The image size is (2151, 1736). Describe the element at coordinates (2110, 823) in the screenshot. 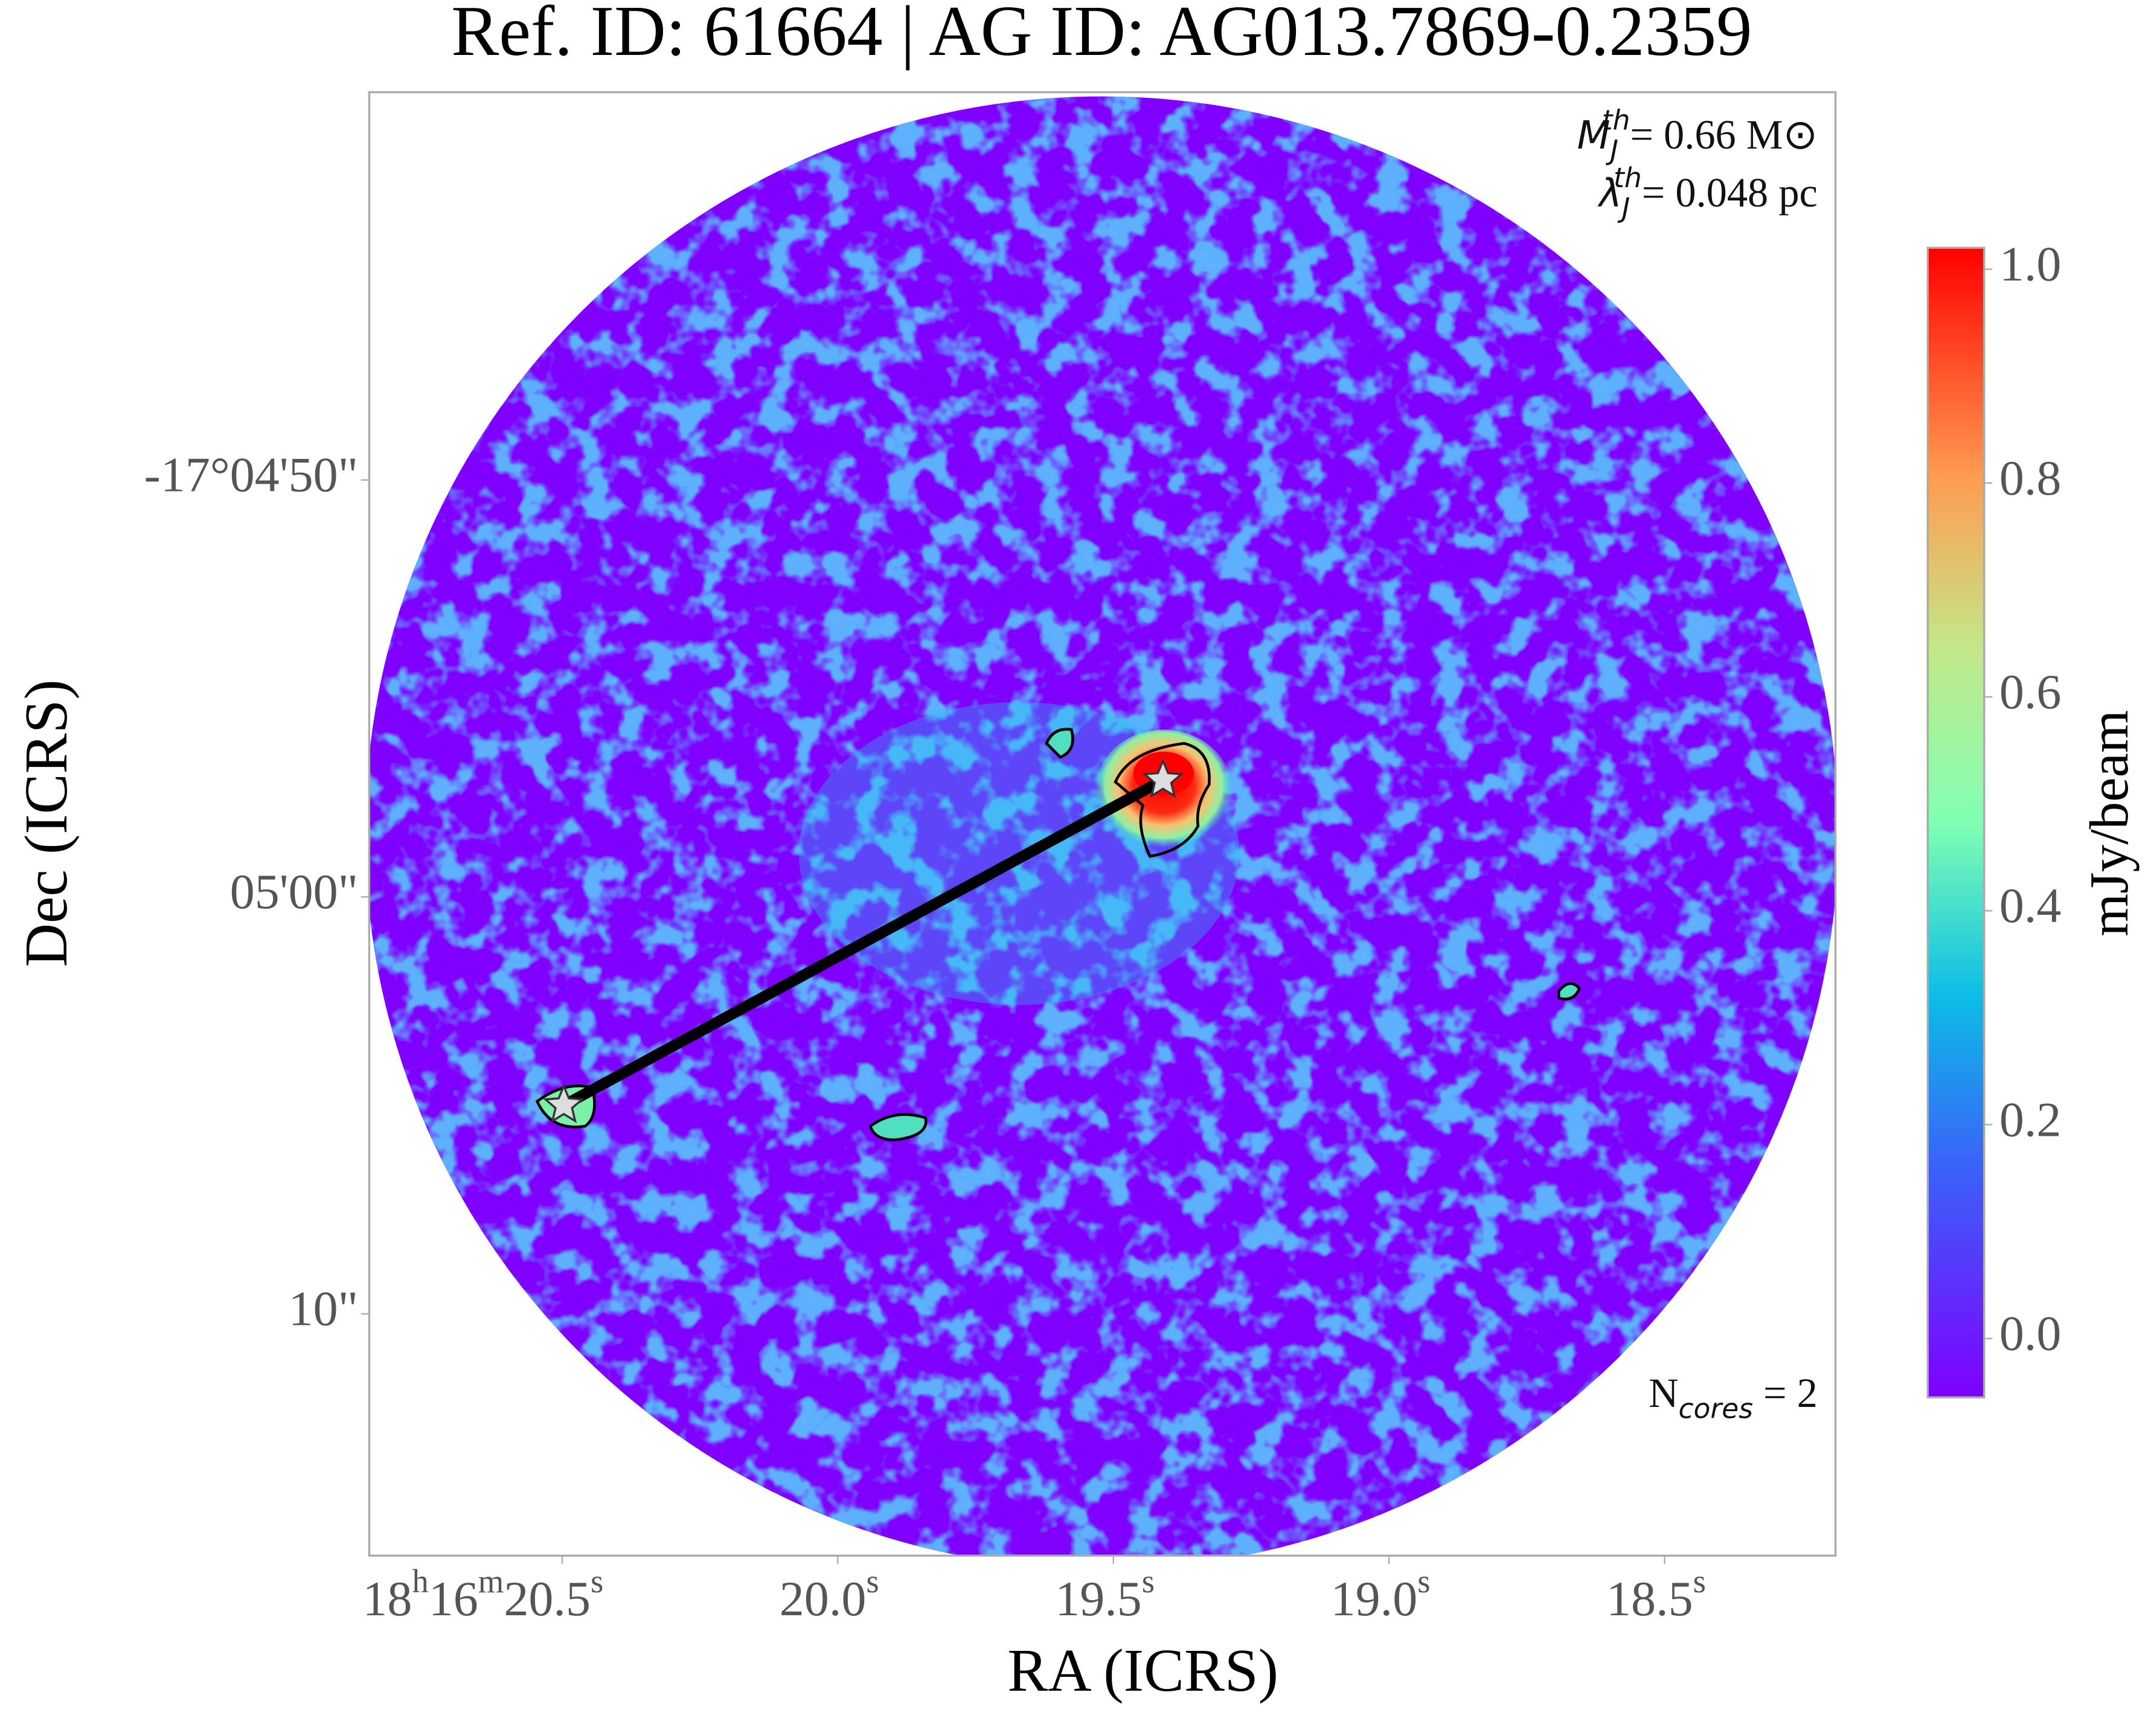

I see `colorbar-label: mJy/beam` at that location.